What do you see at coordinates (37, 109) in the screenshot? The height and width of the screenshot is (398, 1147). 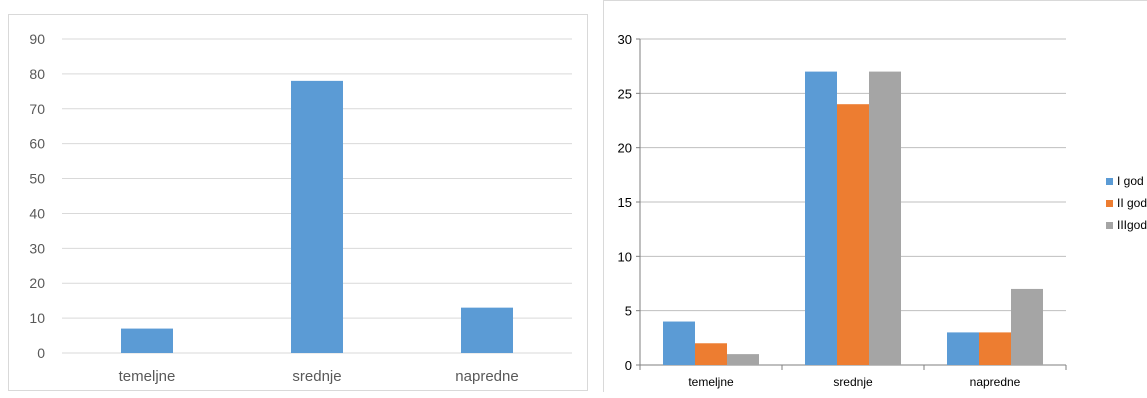 I see `y-tick-label-7: 70` at bounding box center [37, 109].